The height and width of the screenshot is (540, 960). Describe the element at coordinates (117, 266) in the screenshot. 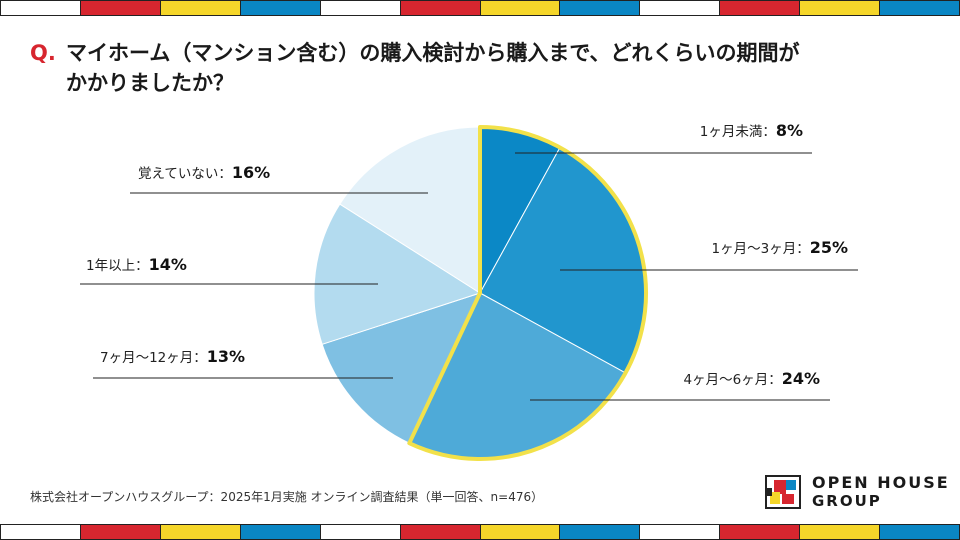

I see `slice-label-name: 1年以上：` at that location.